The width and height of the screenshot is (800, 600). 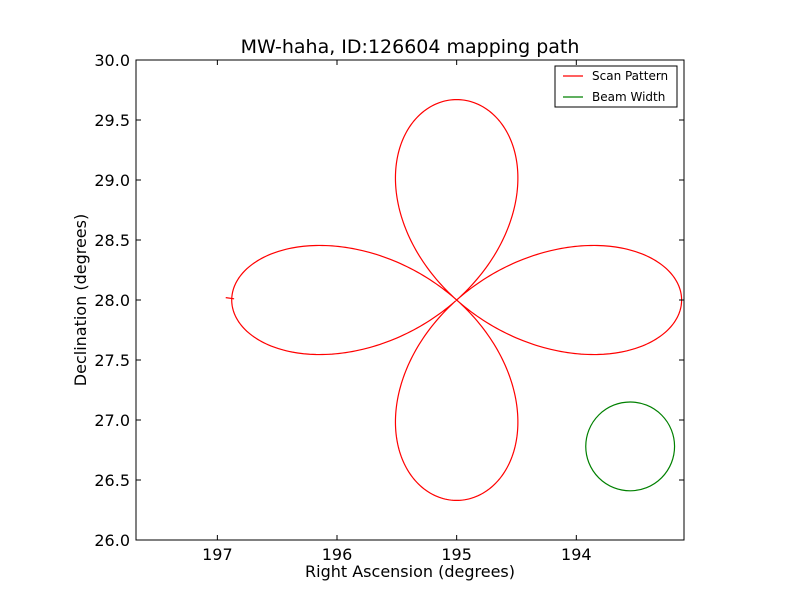 What do you see at coordinates (112, 480) in the screenshot?
I see `y-tick-label: 26.5` at bounding box center [112, 480].